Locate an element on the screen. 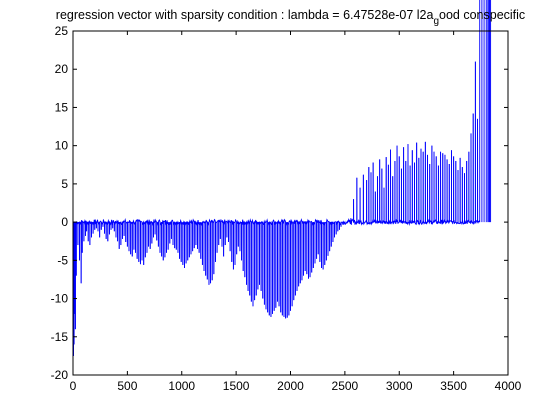 The height and width of the screenshot is (420, 560). chart-title-subscript: g is located at coordinates (436, 21).